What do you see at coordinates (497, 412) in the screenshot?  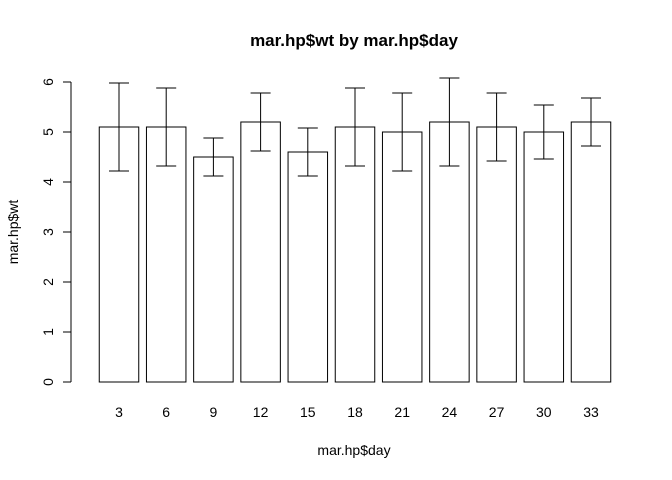 I see `x-tick-label: 27` at bounding box center [497, 412].